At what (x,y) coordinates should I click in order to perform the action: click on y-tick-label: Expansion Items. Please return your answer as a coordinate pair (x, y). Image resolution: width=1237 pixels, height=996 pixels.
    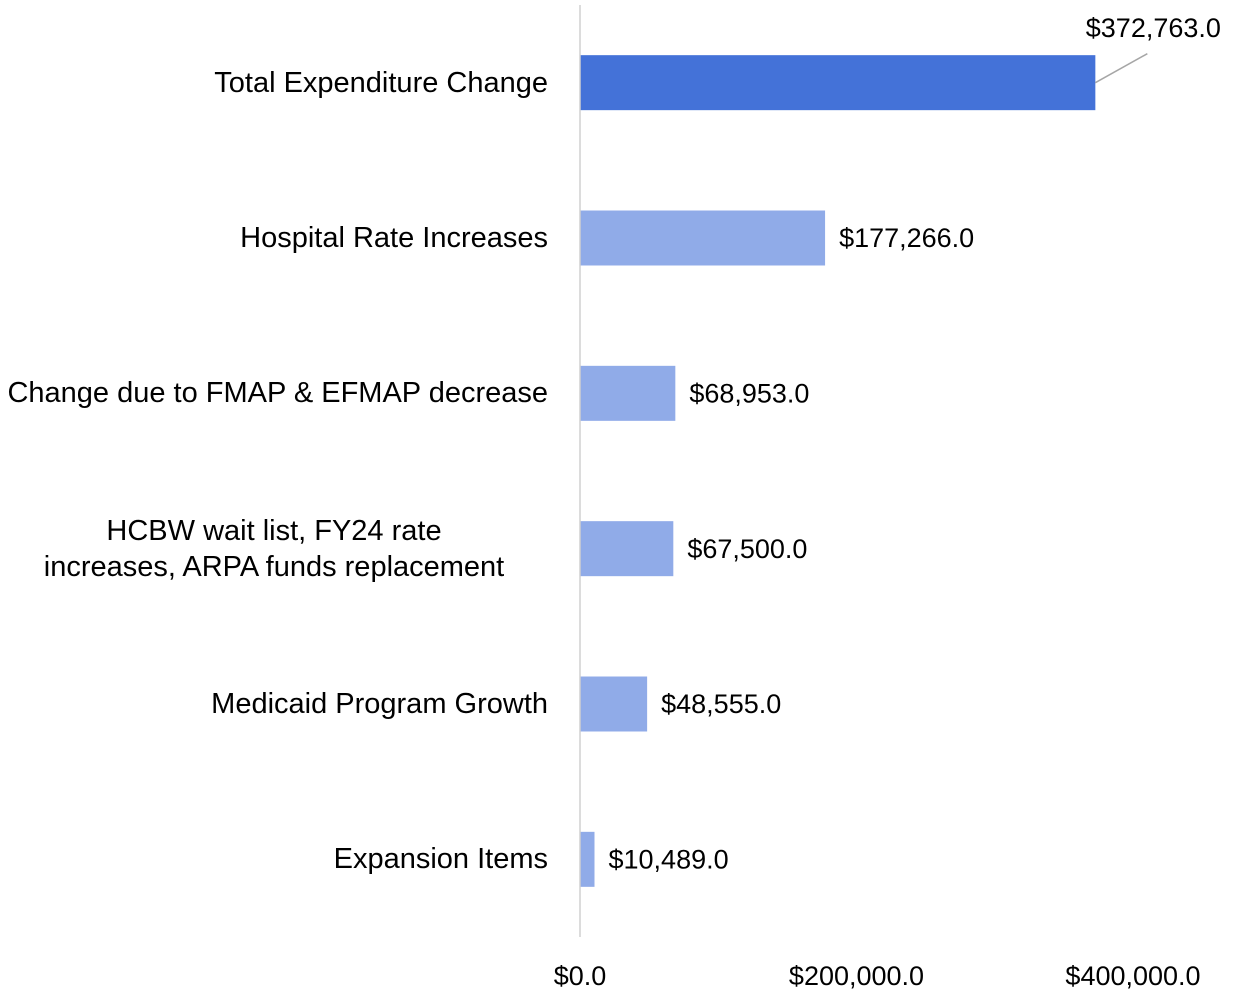
    Looking at the image, I should click on (440, 859).